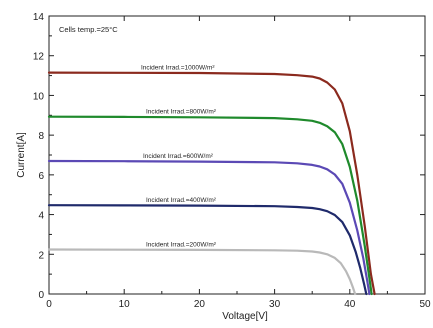 The height and width of the screenshot is (328, 433). Describe the element at coordinates (39, 17) in the screenshot. I see `y-tick-label: 14` at that location.